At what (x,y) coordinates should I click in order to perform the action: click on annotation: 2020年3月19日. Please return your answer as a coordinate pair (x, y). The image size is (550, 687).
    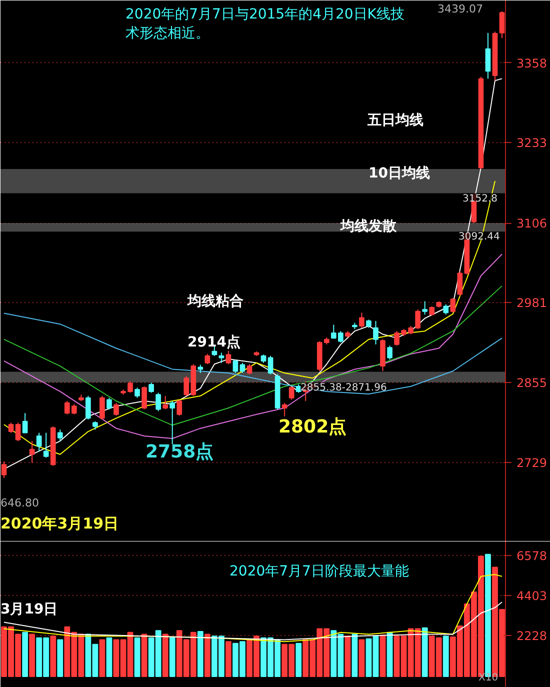
    Looking at the image, I should click on (59, 523).